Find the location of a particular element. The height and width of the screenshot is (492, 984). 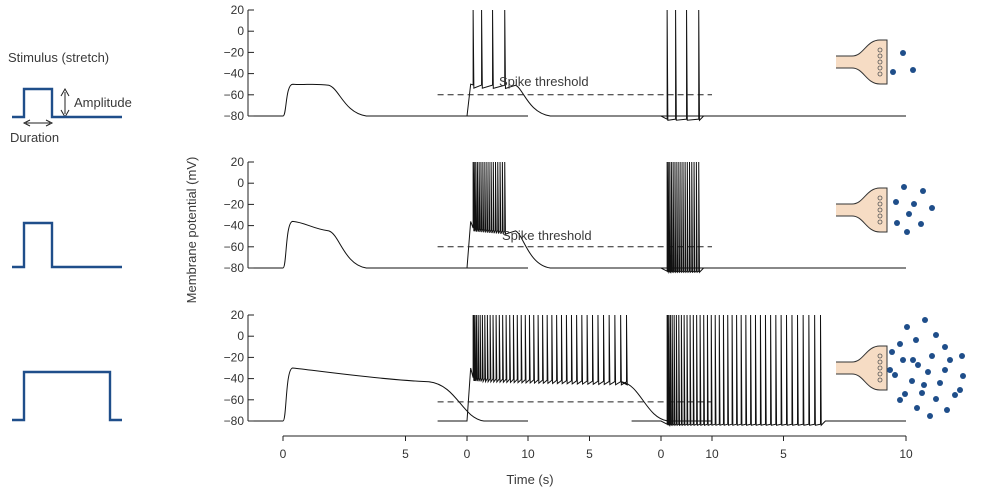

synaptic-terminals is located at coordinates (901, 229).